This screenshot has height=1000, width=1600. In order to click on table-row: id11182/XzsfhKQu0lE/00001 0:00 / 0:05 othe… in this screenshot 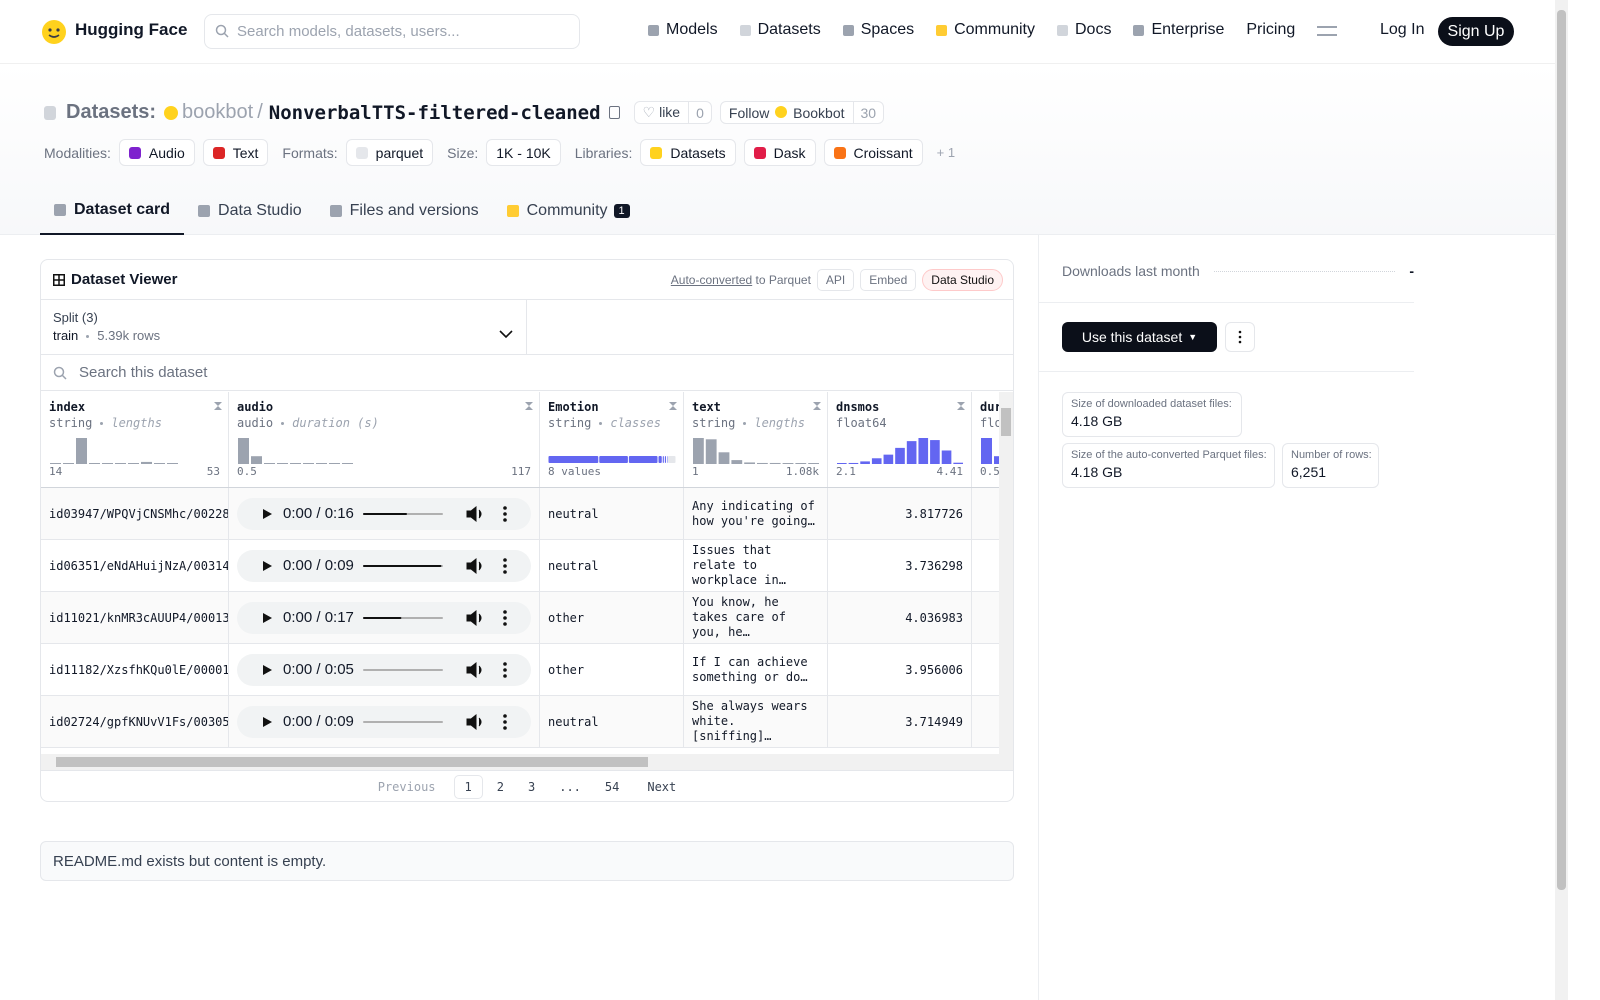, I will do `click(520, 670)`.